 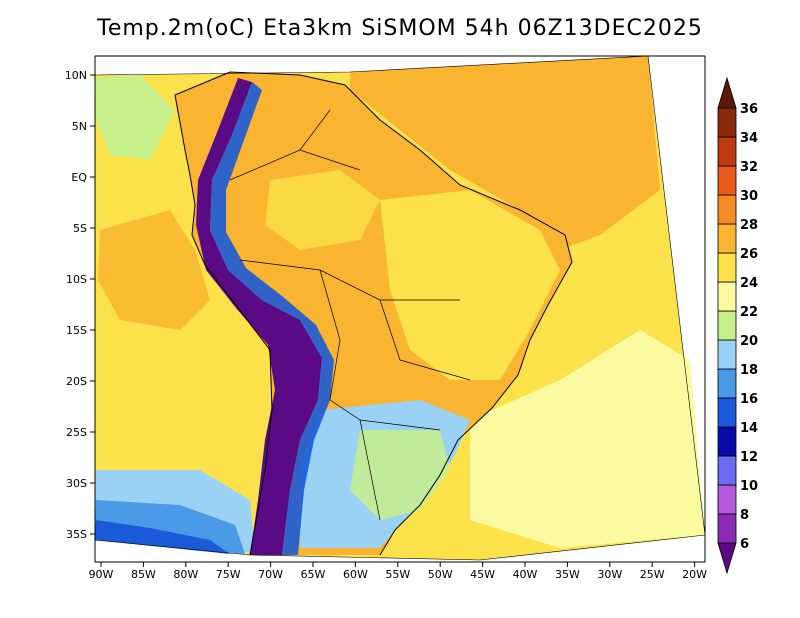 I want to click on lon-tick-label: 70W, so click(x=270, y=574).